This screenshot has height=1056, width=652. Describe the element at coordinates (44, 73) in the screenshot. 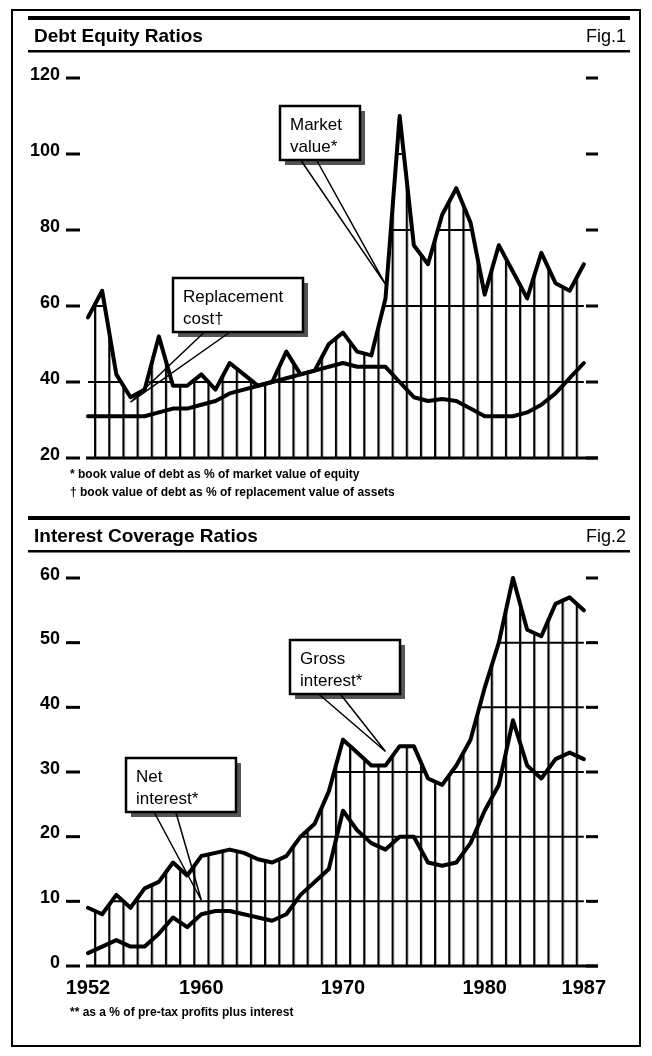

I see `y-tick-label: 120` at that location.